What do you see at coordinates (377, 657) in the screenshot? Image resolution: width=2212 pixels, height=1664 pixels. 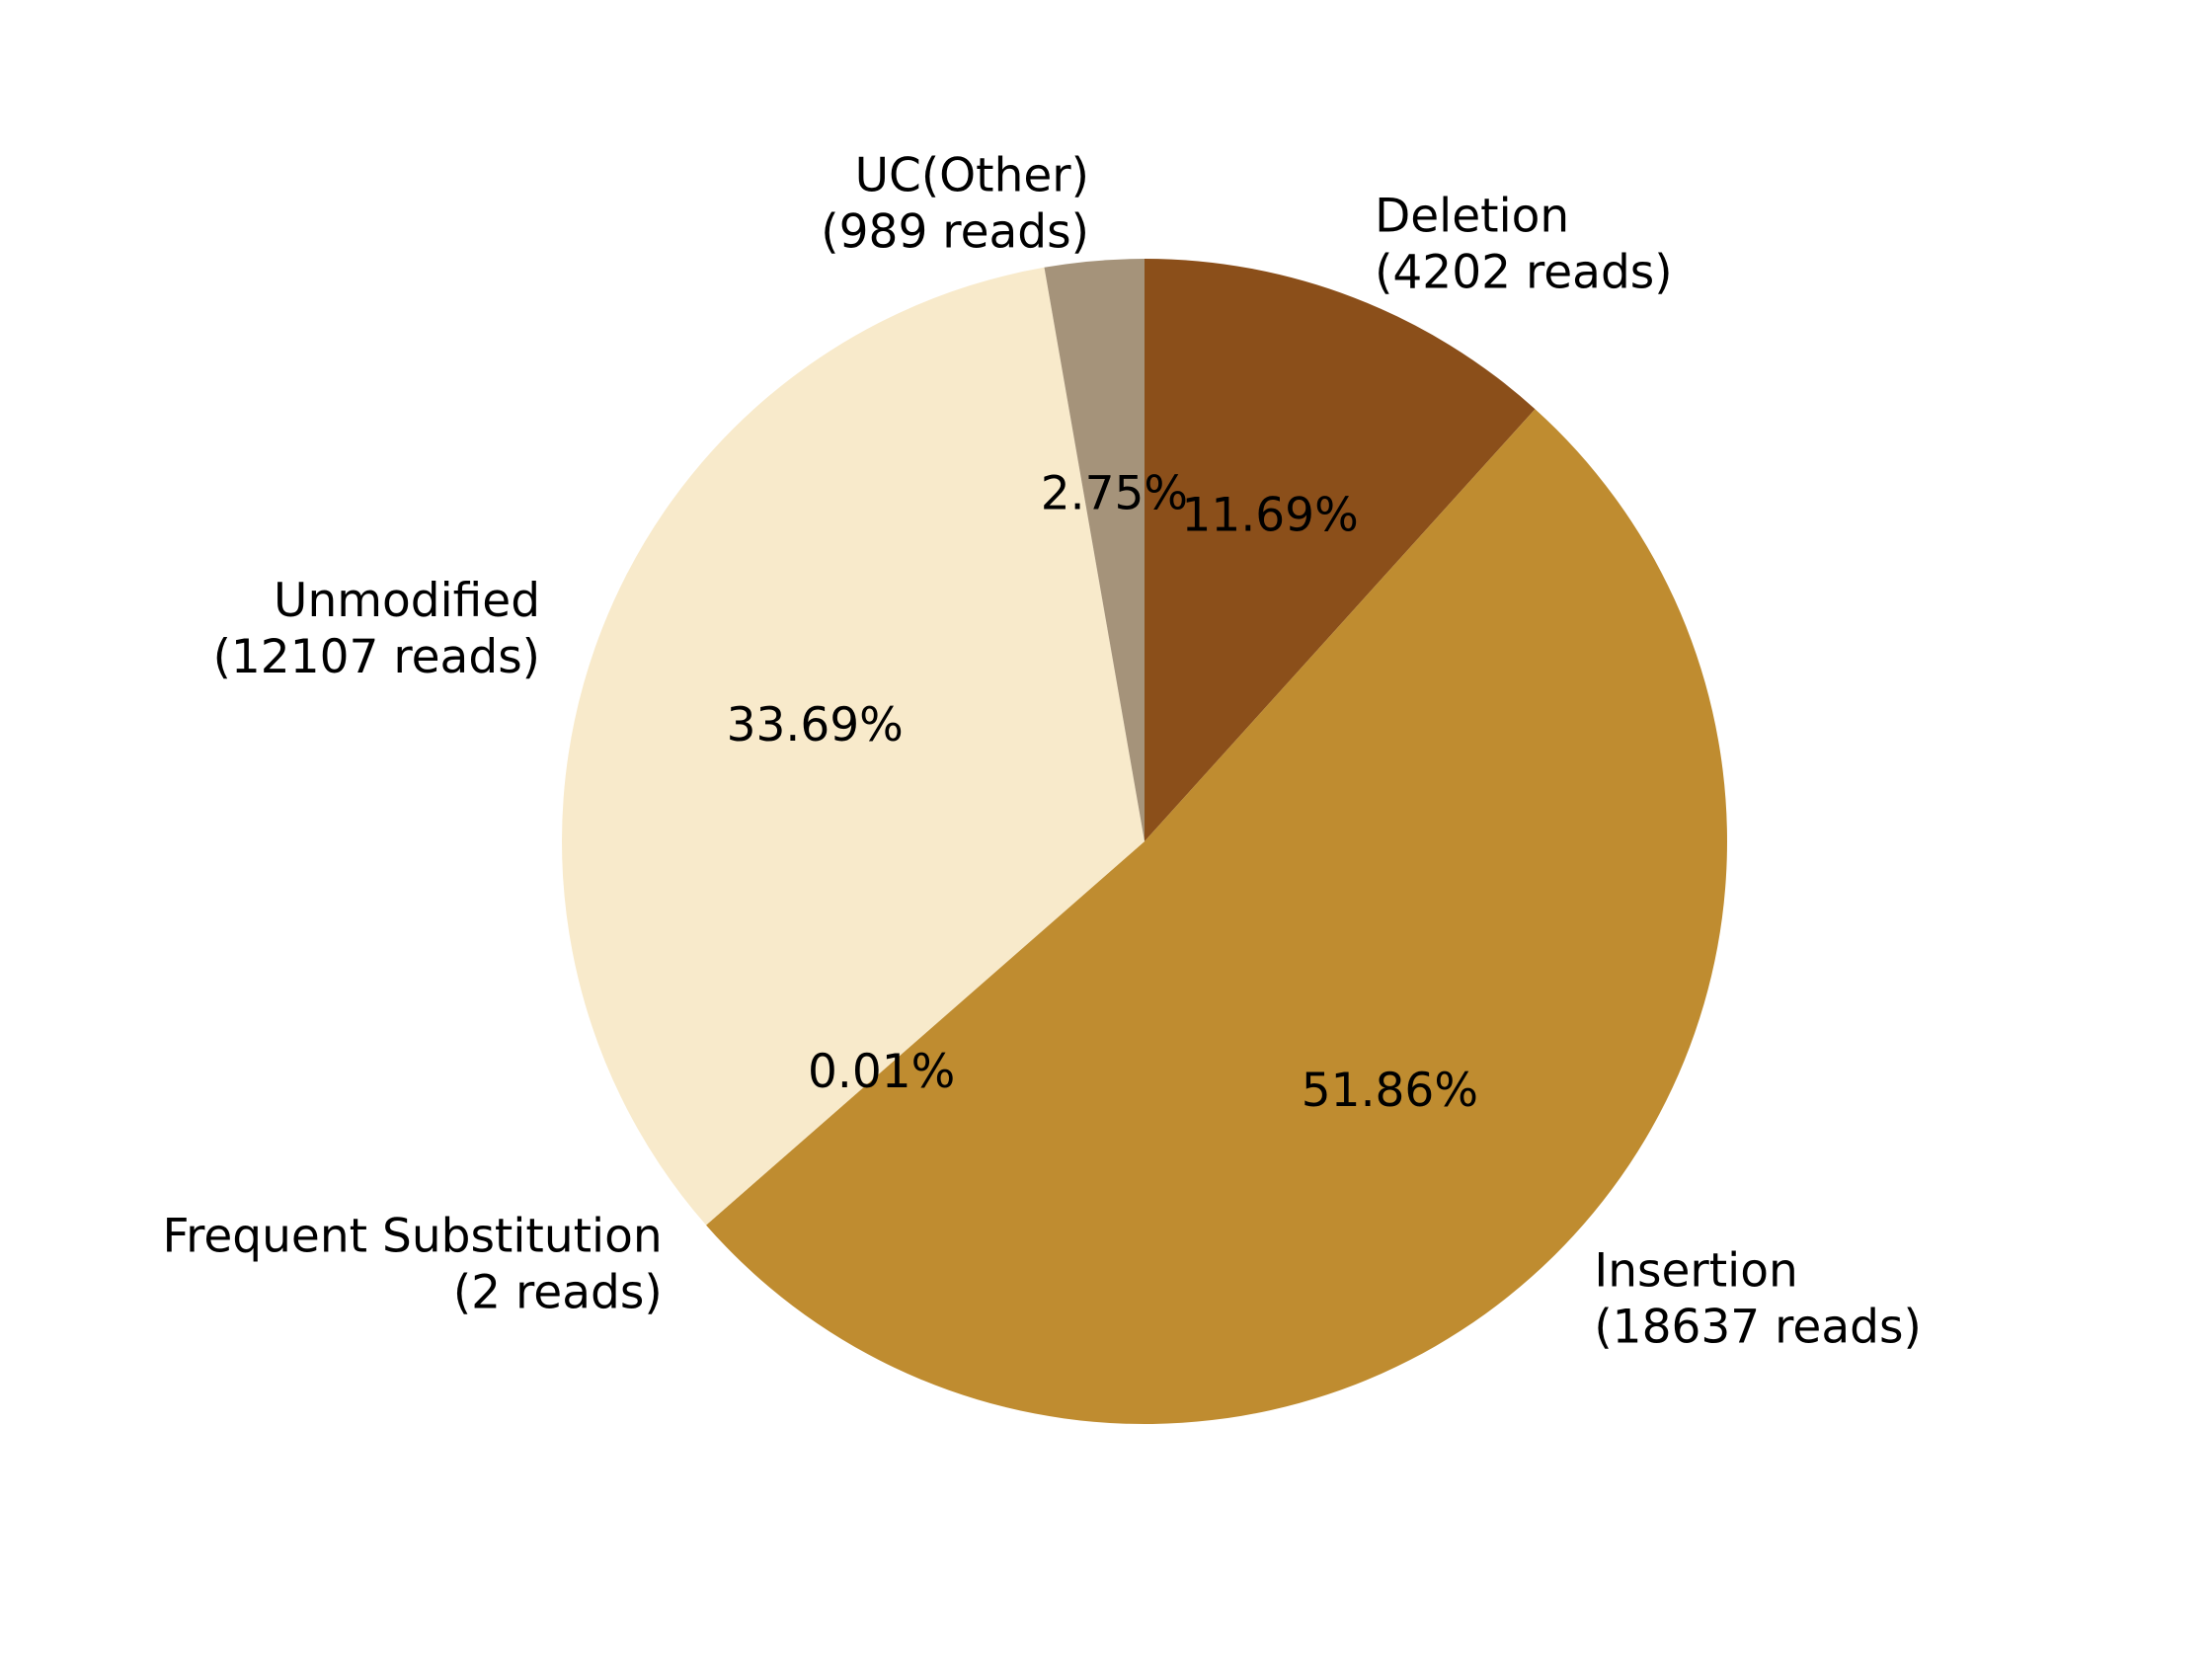 I see `slice-read-count: (12107 reads)` at bounding box center [377, 657].